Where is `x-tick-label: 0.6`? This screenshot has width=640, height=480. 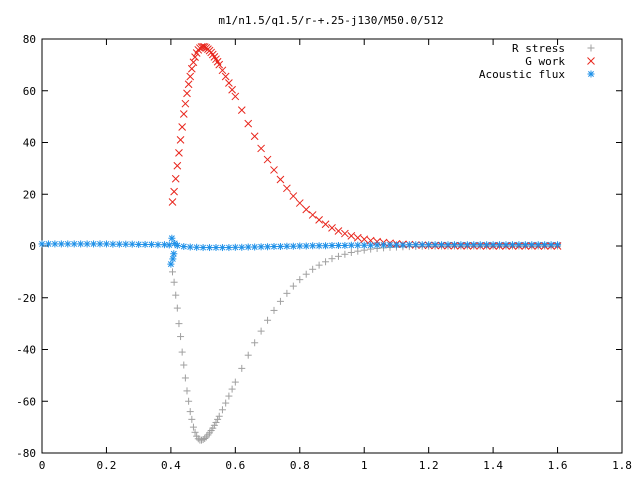
x-tick-label: 0.6 is located at coordinates (235, 465).